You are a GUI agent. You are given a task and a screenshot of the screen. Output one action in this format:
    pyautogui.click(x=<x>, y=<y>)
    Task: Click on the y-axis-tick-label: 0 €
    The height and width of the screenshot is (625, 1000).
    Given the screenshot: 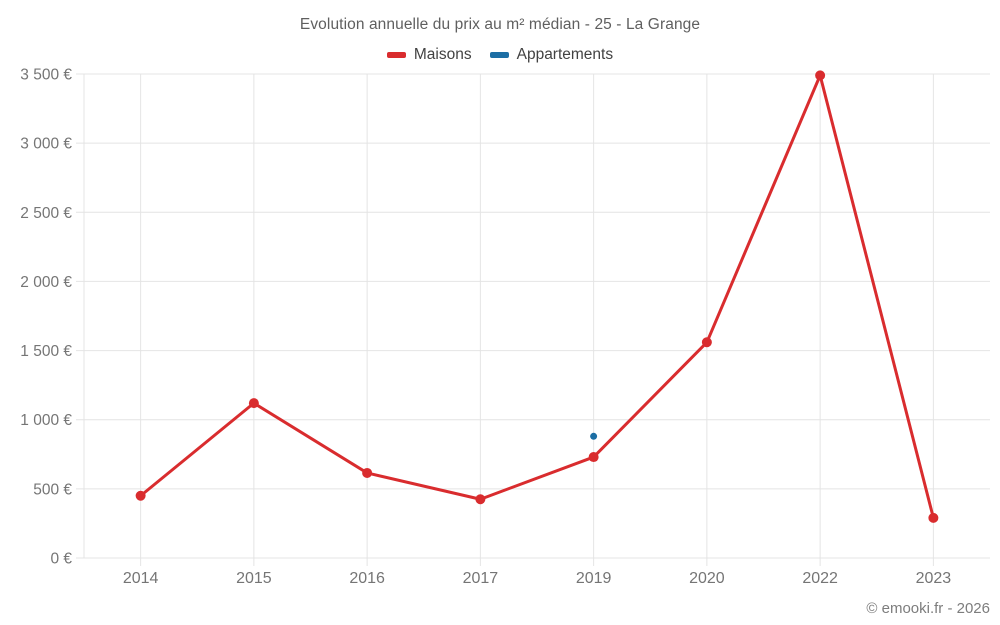 What is the action you would take?
    pyautogui.click(x=61, y=559)
    